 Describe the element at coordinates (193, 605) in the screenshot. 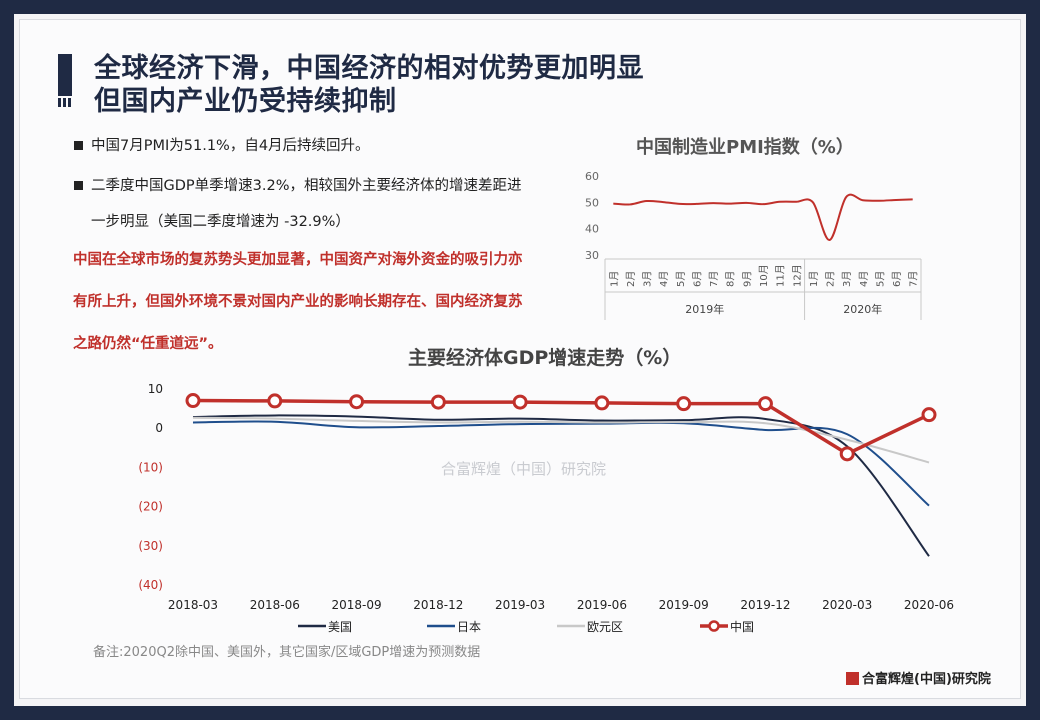

I see `gdp-x-tick-label: 2018-03` at that location.